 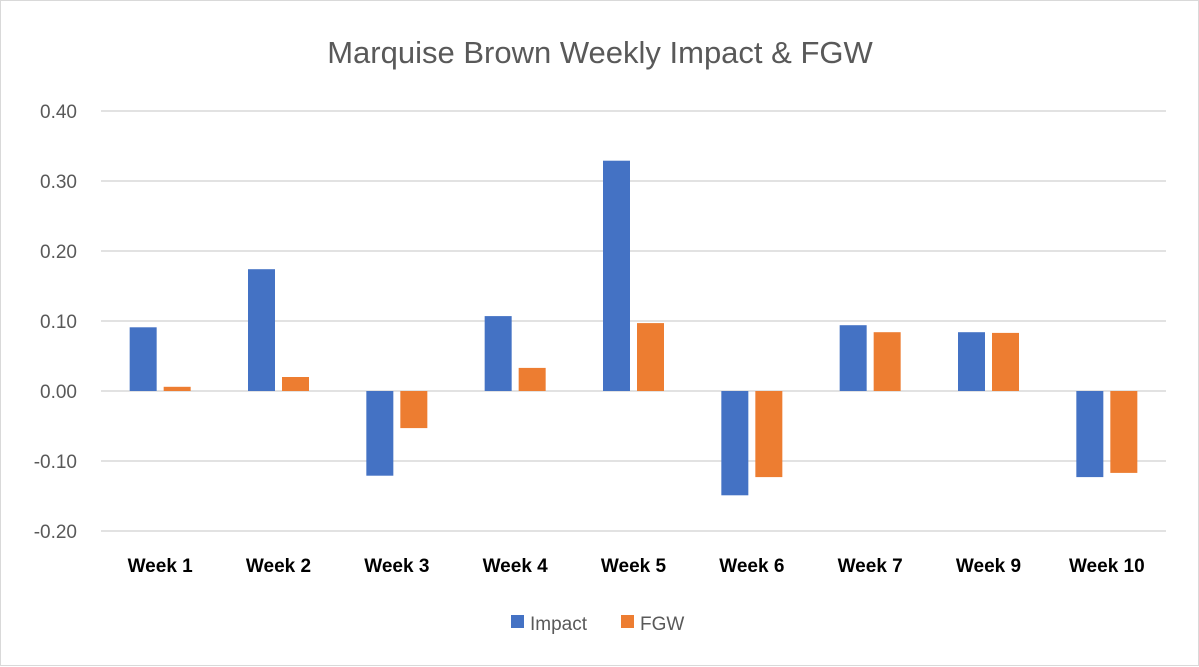 What do you see at coordinates (58, 322) in the screenshot?
I see `y-tick-label: 0.10` at bounding box center [58, 322].